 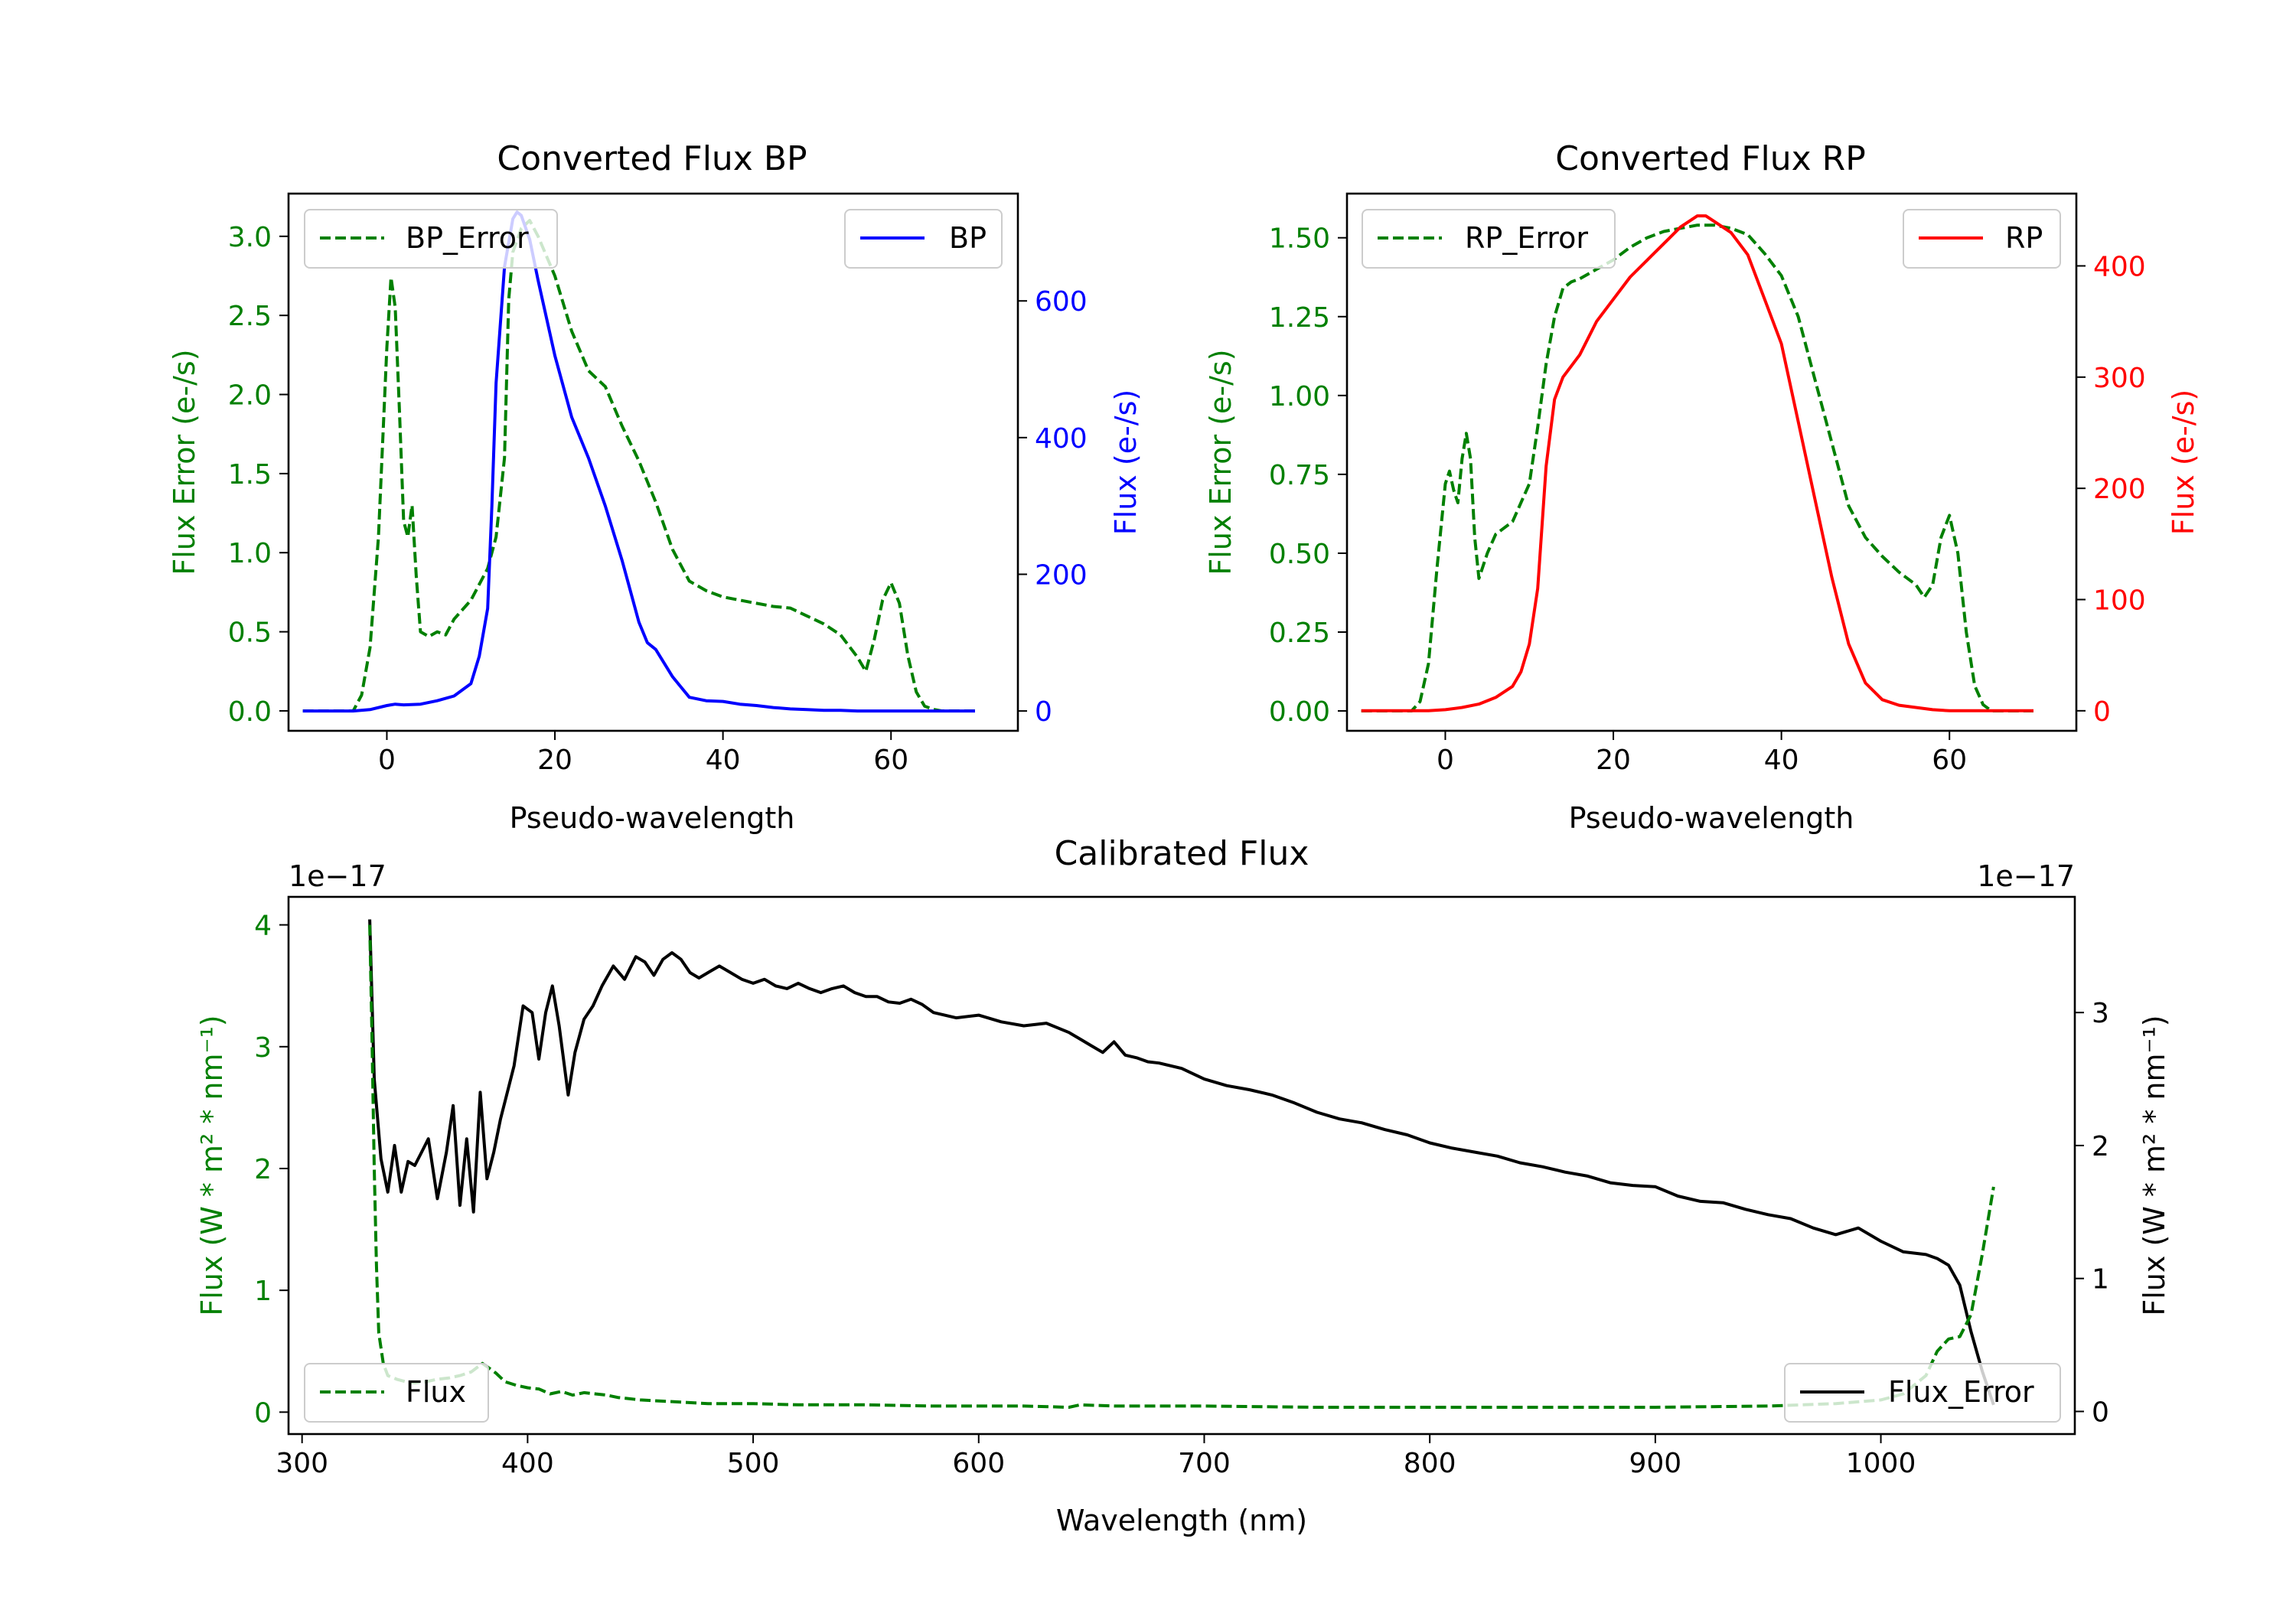 What do you see at coordinates (250, 237) in the screenshot?
I see `y-left-tick-label: 3.0` at bounding box center [250, 237].